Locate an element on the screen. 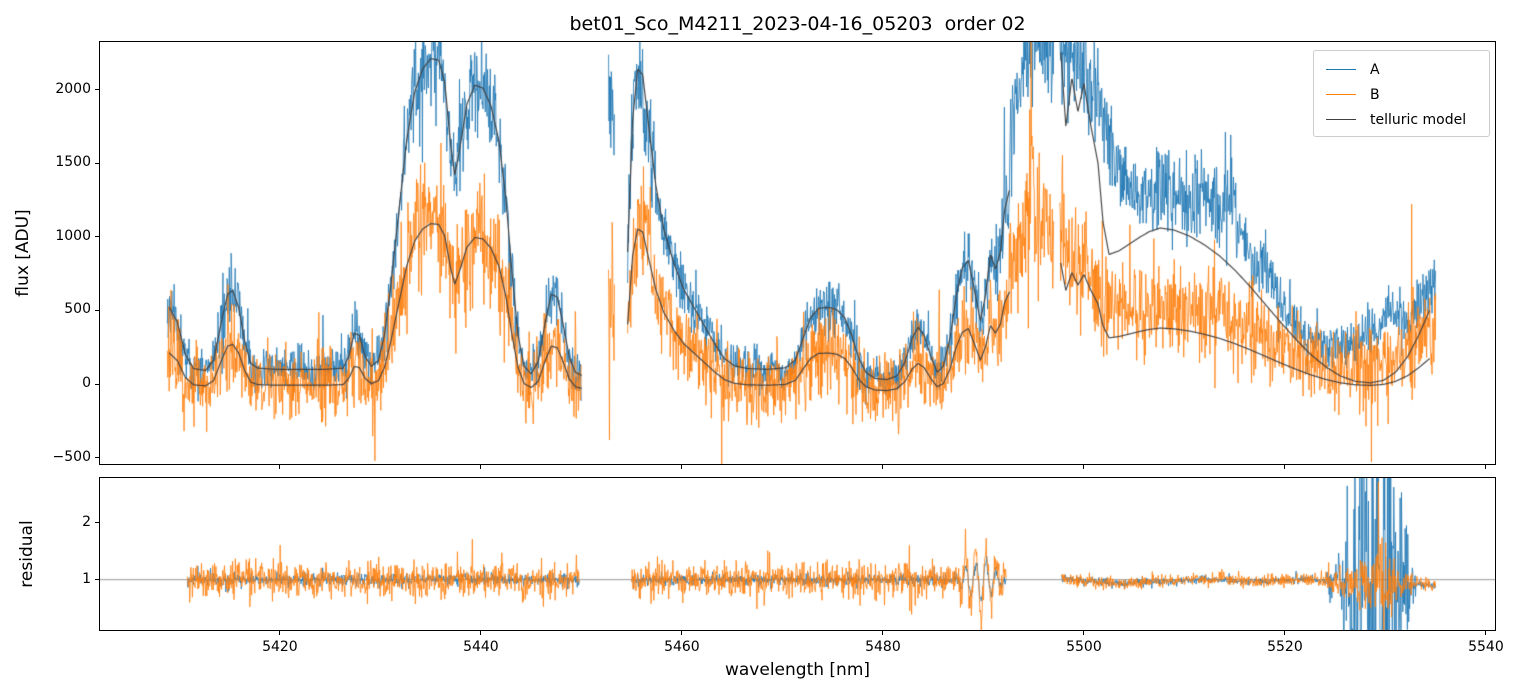 The image size is (1517, 696). y-tick-label: 2000 is located at coordinates (73, 88).